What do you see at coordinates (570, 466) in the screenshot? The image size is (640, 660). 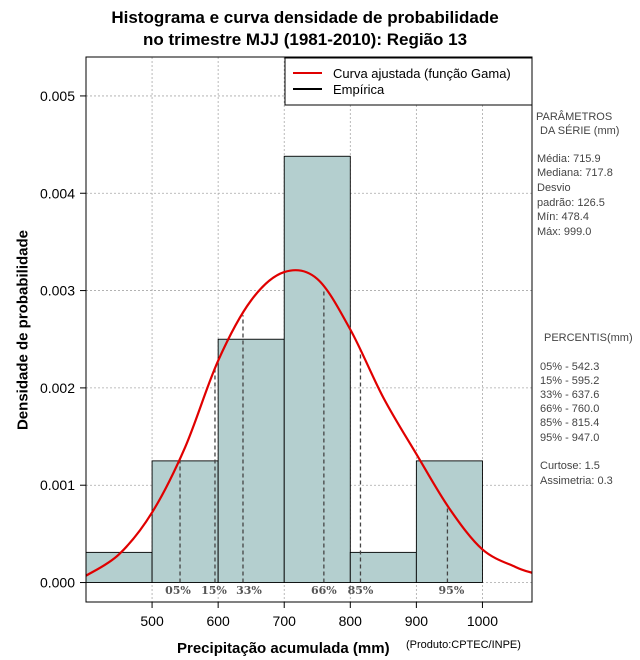 I see `stat-curtose: Curtose: 1.5` at bounding box center [570, 466].